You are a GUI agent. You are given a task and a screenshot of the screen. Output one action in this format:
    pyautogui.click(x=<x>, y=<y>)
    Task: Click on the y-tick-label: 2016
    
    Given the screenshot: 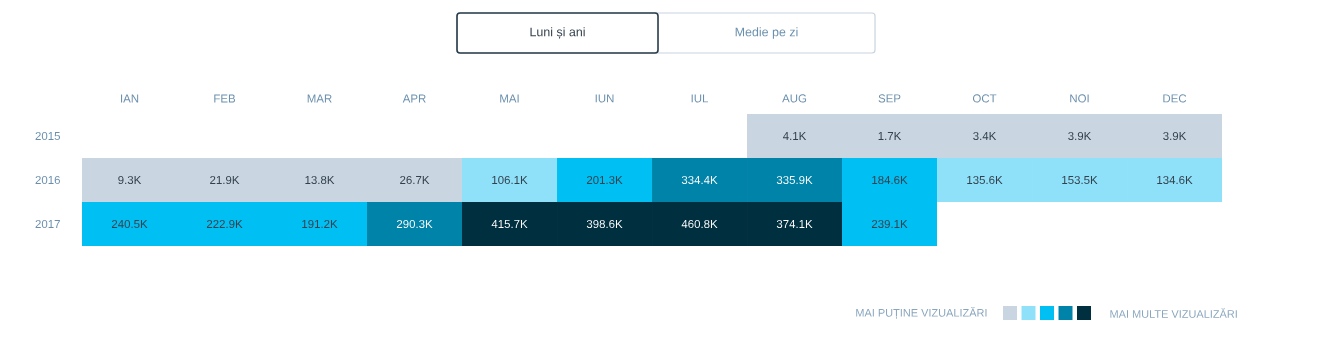 What is the action you would take?
    pyautogui.click(x=47, y=180)
    